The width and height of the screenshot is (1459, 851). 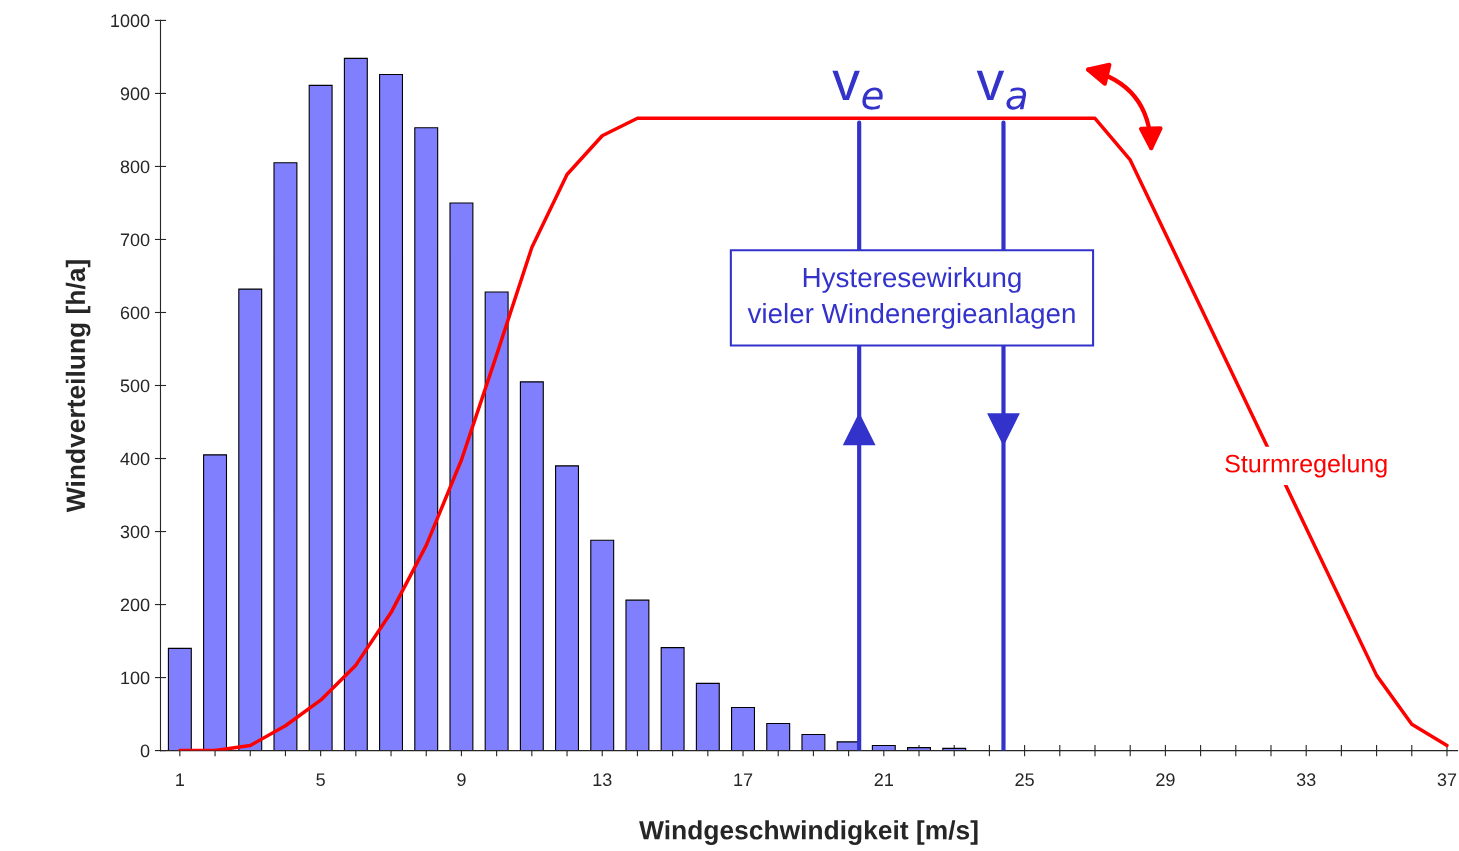 What do you see at coordinates (602, 780) in the screenshot?
I see `x-tick-label: 13` at bounding box center [602, 780].